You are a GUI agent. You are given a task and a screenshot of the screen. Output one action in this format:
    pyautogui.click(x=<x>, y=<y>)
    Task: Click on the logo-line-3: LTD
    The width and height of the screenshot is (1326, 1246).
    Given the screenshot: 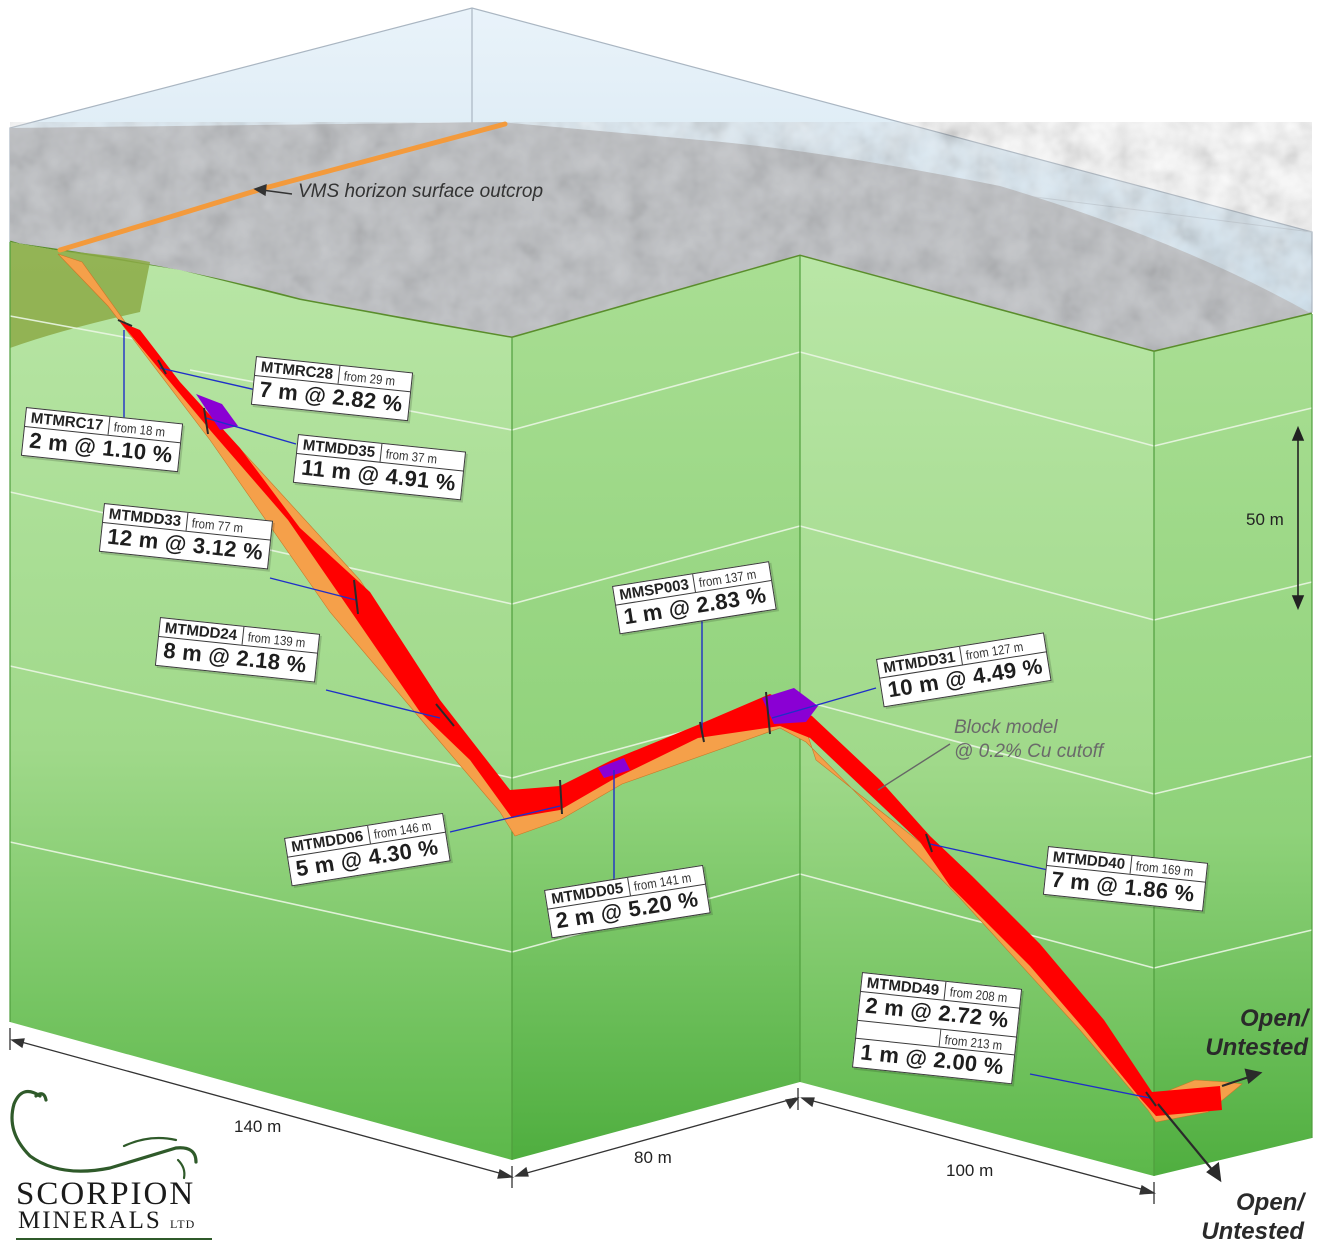 What is the action you would take?
    pyautogui.click(x=183, y=1224)
    